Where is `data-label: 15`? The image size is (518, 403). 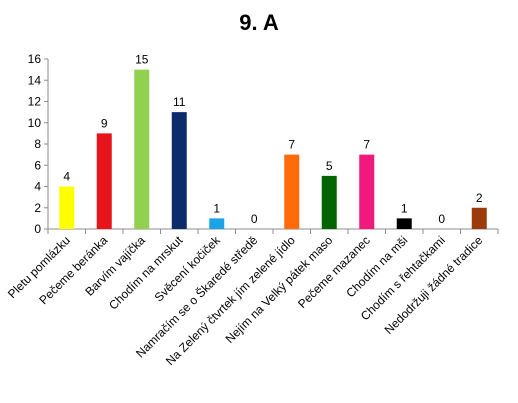 data-label: 15 is located at coordinates (142, 60).